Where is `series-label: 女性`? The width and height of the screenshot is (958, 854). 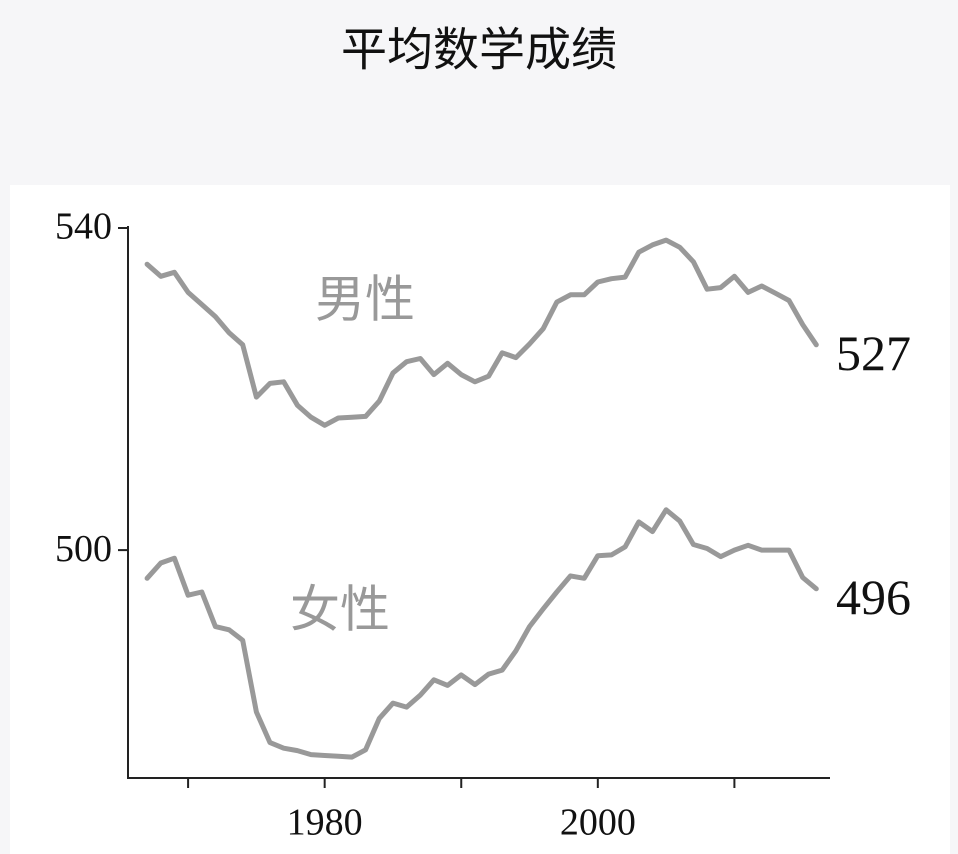 series-label: 女性 is located at coordinates (340, 609).